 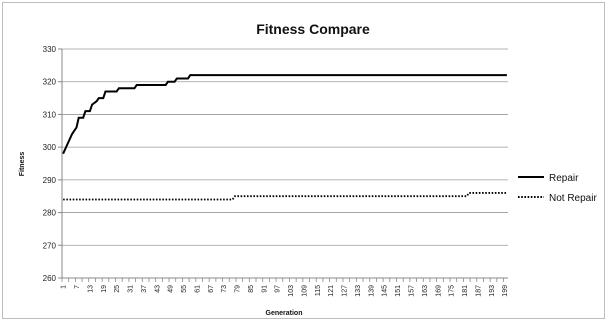 I want to click on x-tick-label: 37, so click(x=144, y=289).